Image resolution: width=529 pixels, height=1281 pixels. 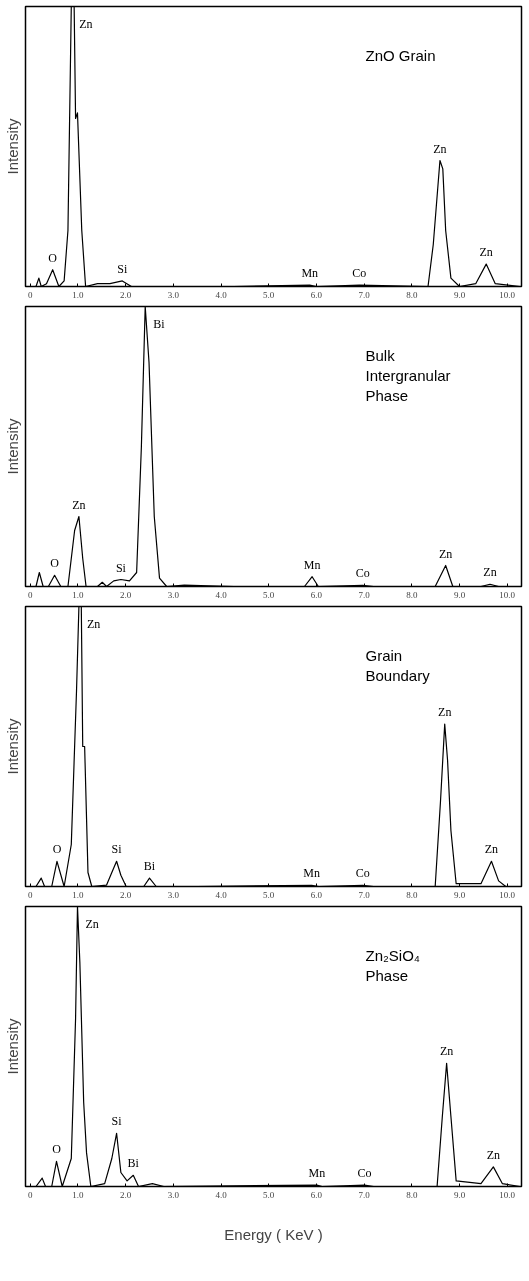 I want to click on x-axis-title: Energy ( KeV ), so click(x=273, y=1234).